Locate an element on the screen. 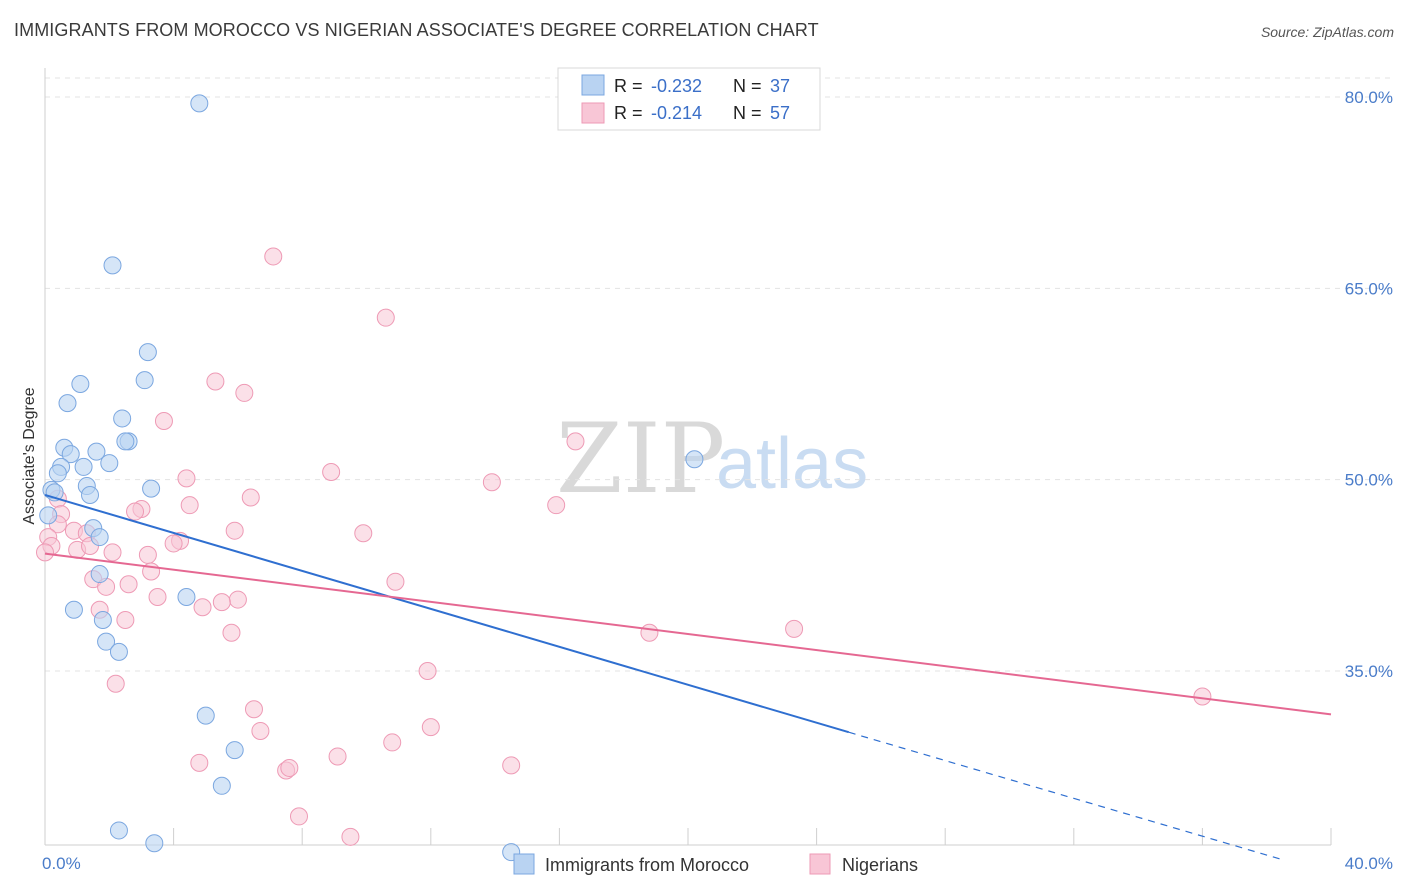  source-credit: Source: ZipAtlas.com is located at coordinates (1327, 32).